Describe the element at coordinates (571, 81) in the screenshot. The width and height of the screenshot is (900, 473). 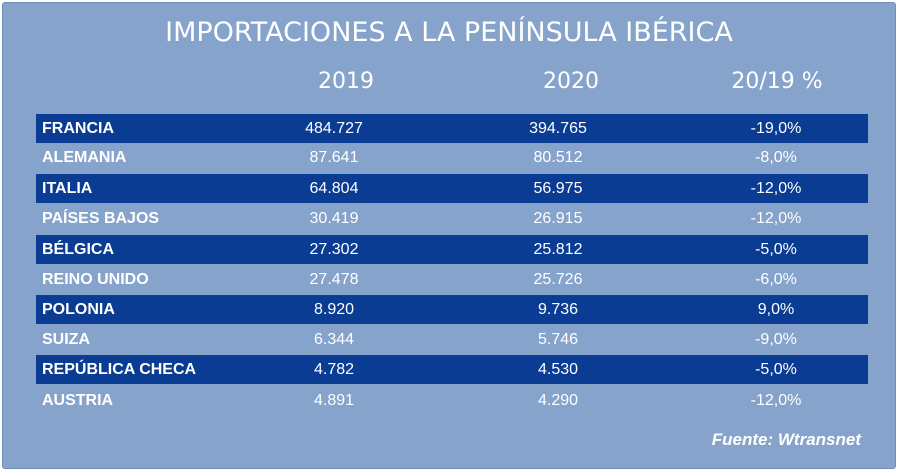
I see `column-header-2020: 2020` at that location.